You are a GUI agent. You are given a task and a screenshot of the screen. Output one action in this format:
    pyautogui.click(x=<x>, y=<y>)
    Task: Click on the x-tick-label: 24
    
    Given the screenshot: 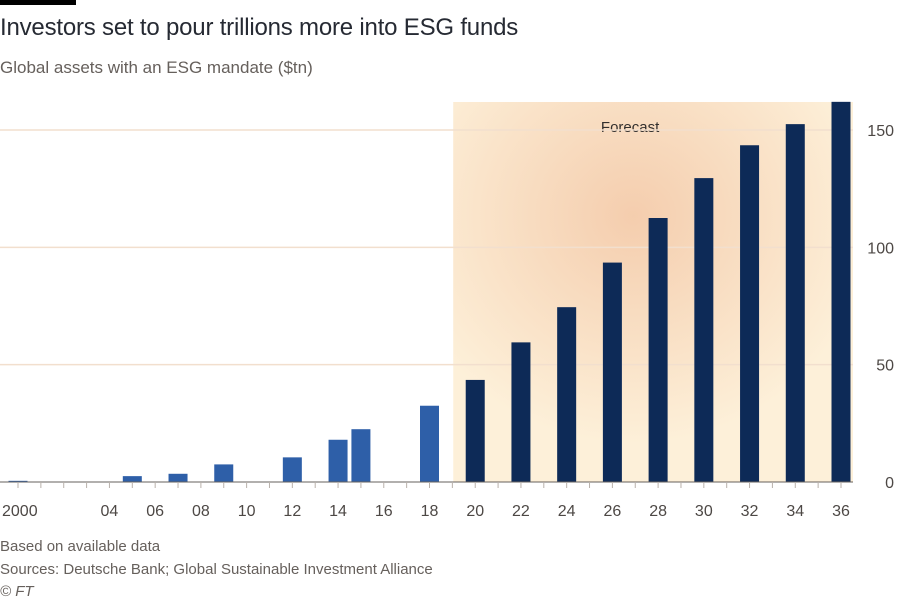 What is the action you would take?
    pyautogui.click(x=567, y=511)
    